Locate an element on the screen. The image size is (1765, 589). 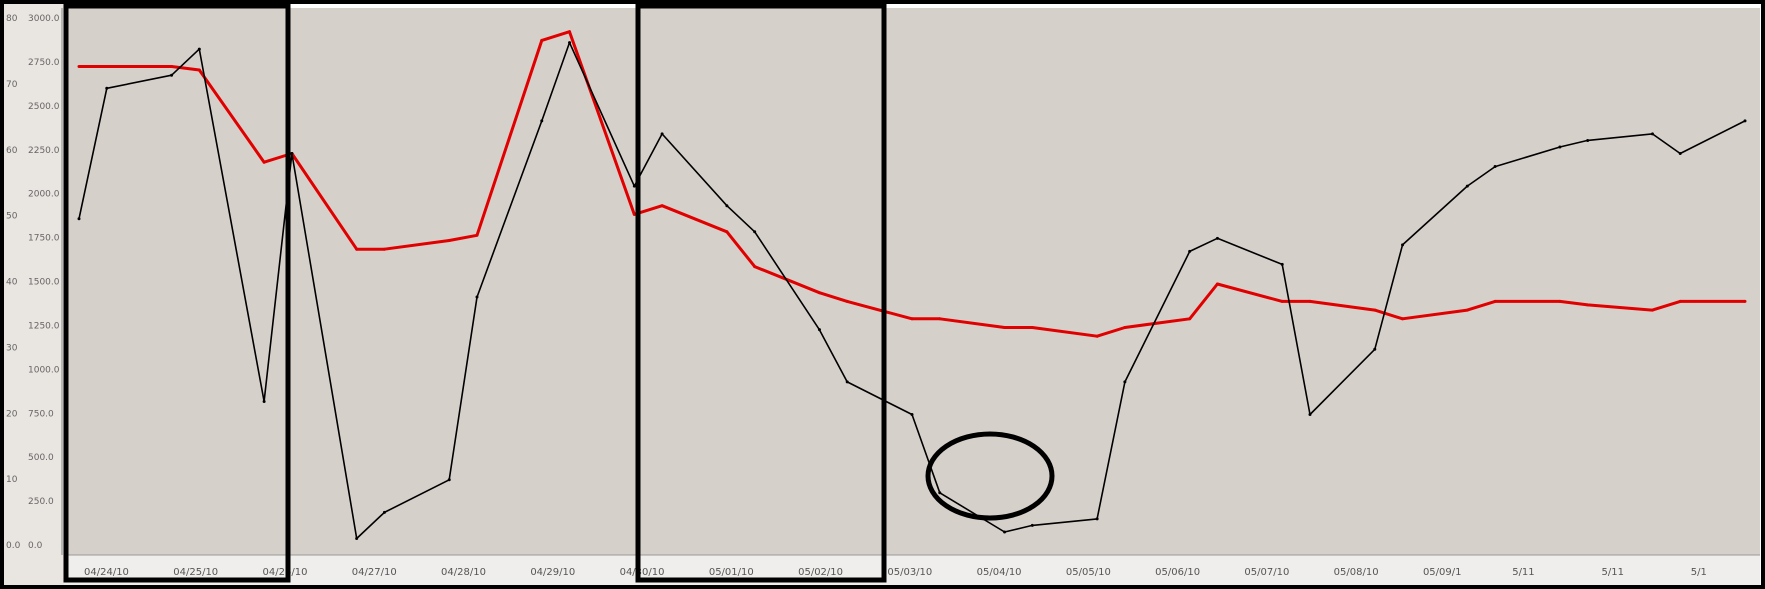
left-axis-tick-label: 60 is located at coordinates (12, 151).